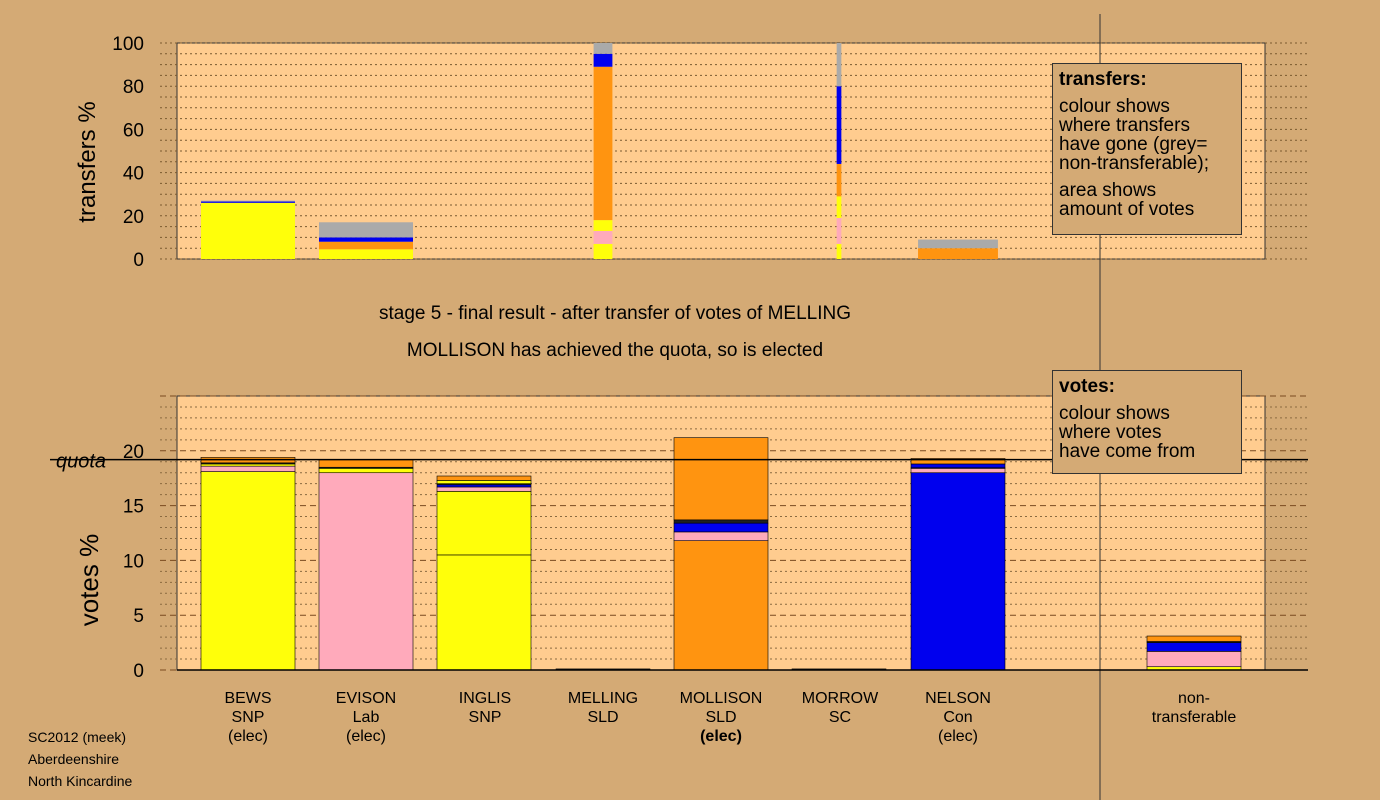 The image size is (1380, 800). I want to click on candidate-party: transferable, so click(1194, 717).